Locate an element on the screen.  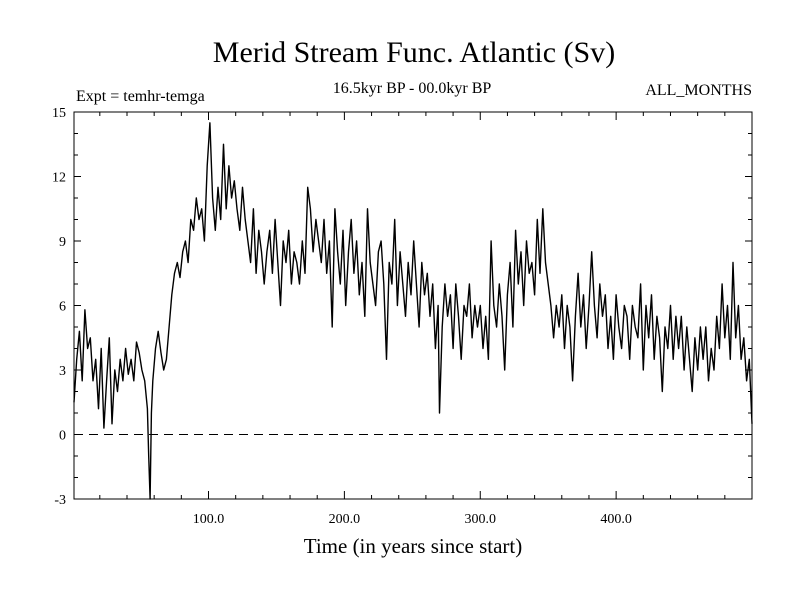
x-tick-label: 400.0 is located at coordinates (616, 519).